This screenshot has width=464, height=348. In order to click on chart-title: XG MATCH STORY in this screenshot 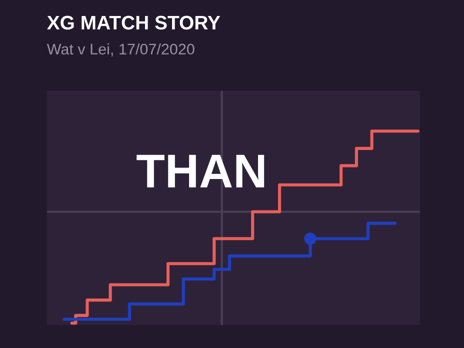, I will do `click(133, 23)`.